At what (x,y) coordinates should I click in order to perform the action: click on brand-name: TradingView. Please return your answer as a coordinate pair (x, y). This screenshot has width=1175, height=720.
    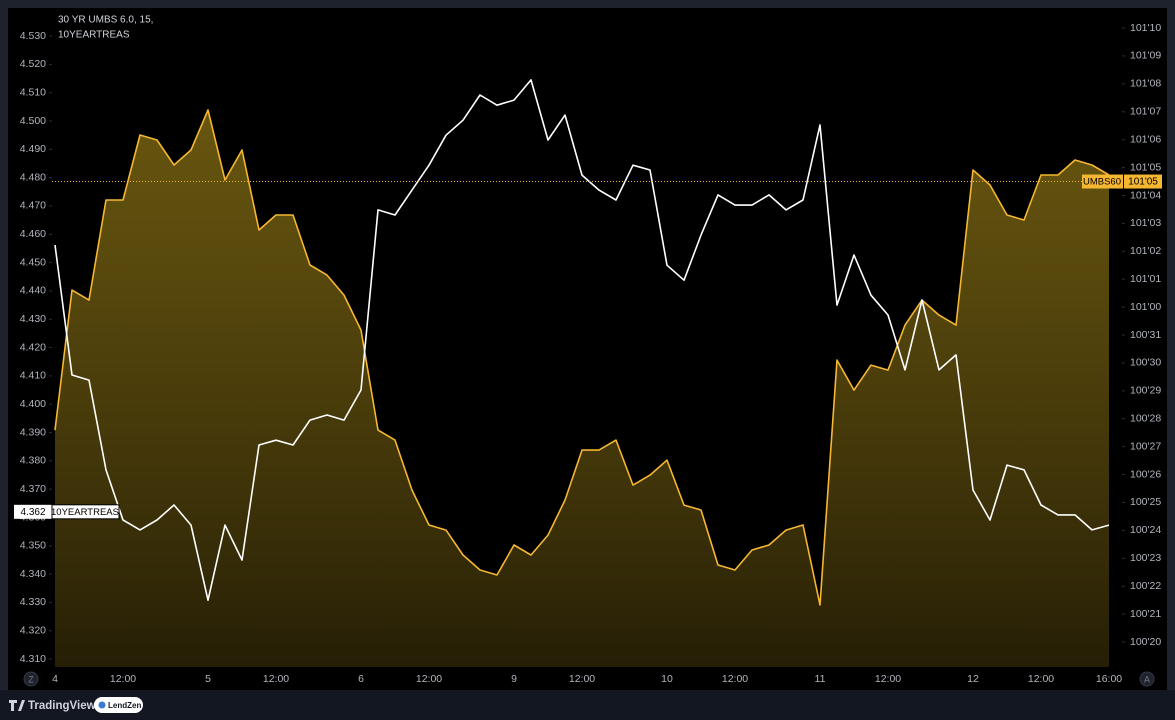
    Looking at the image, I should click on (62, 706).